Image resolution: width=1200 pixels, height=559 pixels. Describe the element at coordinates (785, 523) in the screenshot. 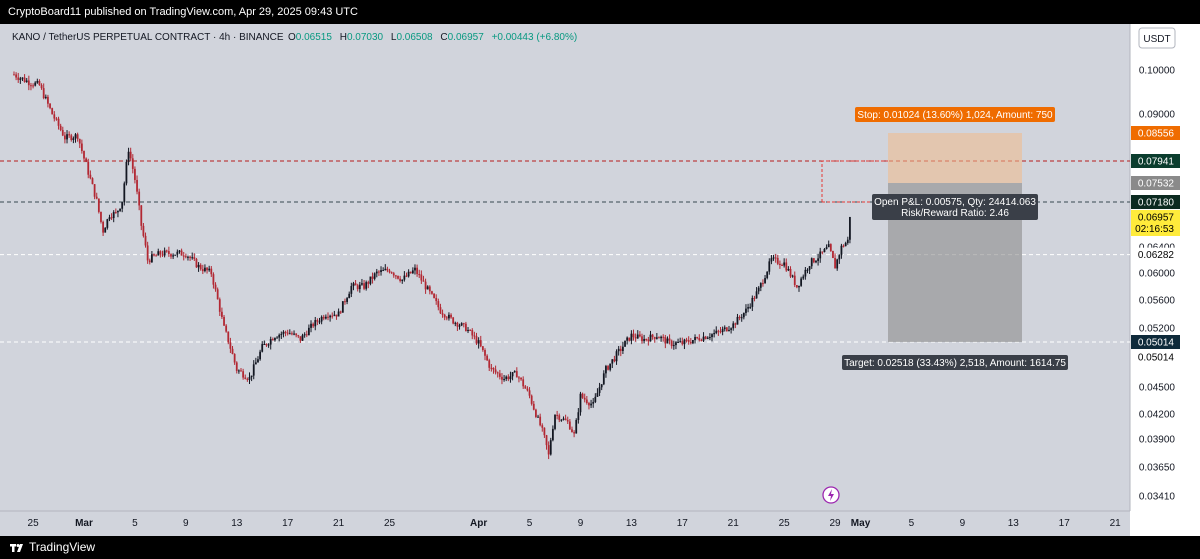

I see `time-tick-label: 25` at that location.